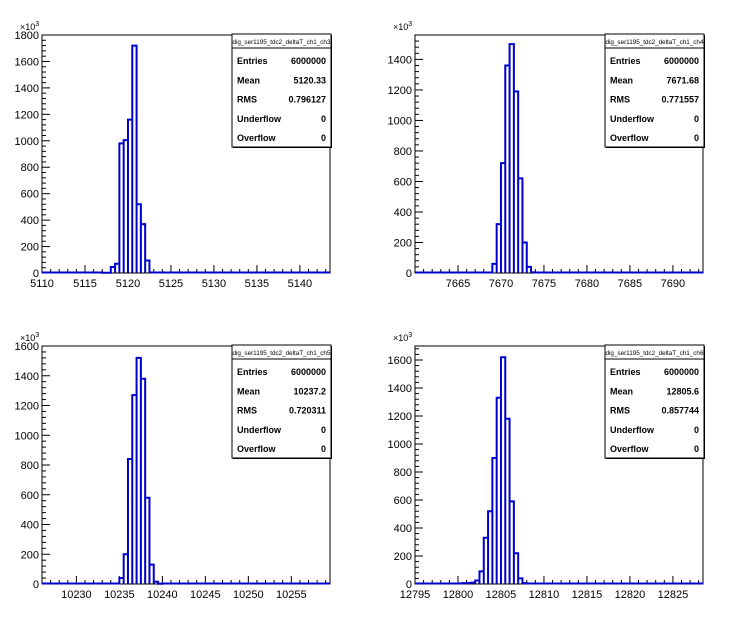 The image size is (746, 622). I want to click on x-tick-label: 7685, so click(630, 284).